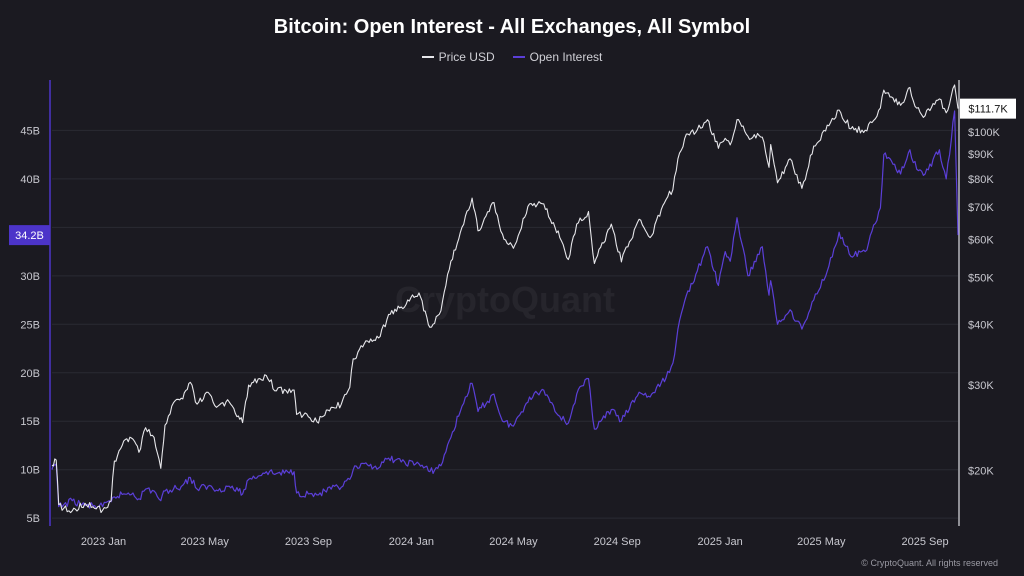 This screenshot has height=576, width=1024. I want to click on x-tick-2023-Jan: 2023 Jan, so click(103, 542).